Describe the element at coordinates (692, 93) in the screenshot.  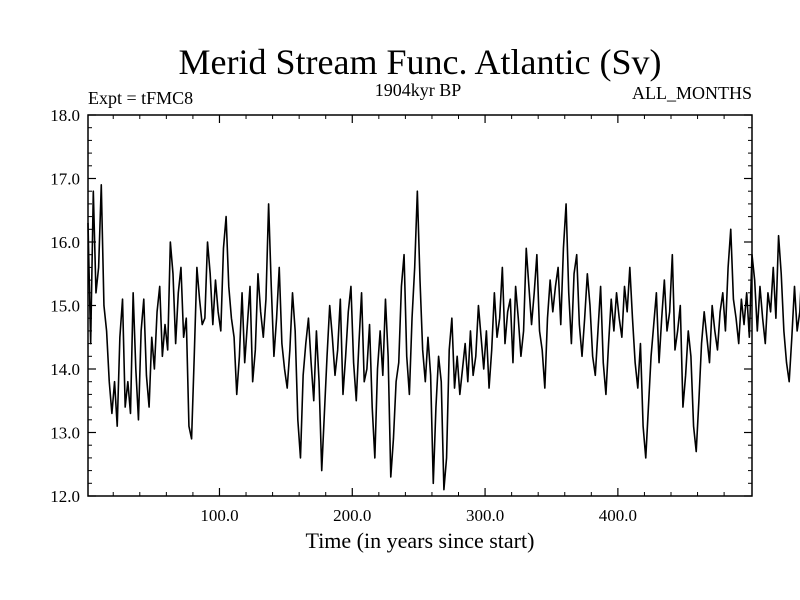
I see `months-label: ALL_MONTHS` at that location.